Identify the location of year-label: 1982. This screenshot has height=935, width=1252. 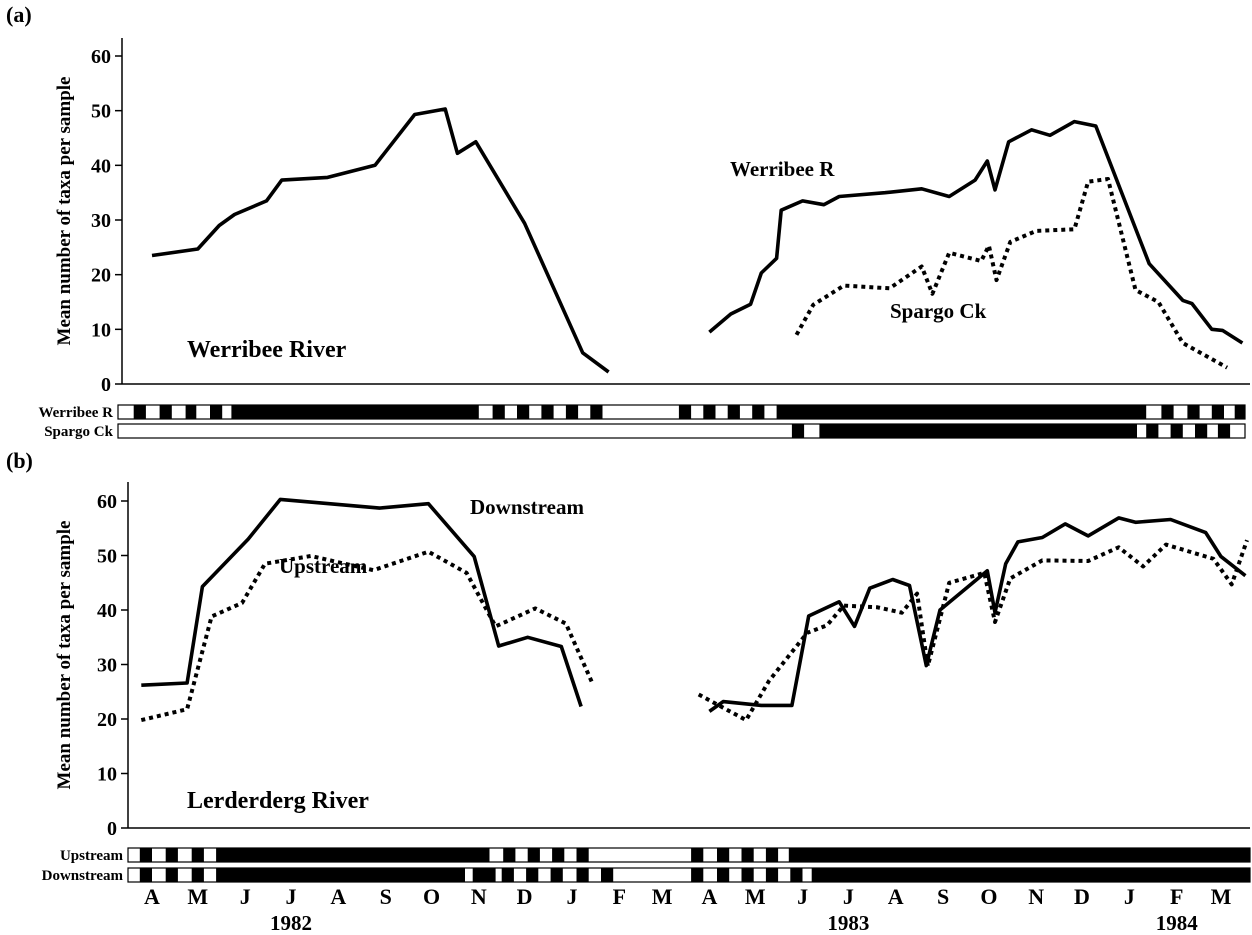
(291, 923).